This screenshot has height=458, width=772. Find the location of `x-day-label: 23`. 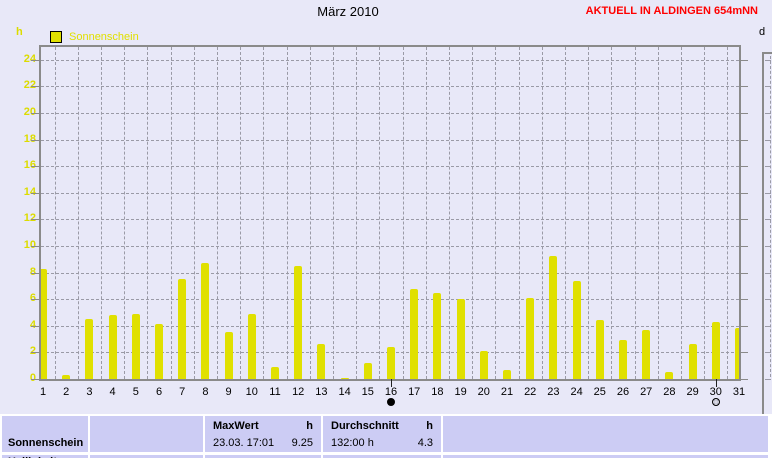

x-day-label: 23 is located at coordinates (553, 392).